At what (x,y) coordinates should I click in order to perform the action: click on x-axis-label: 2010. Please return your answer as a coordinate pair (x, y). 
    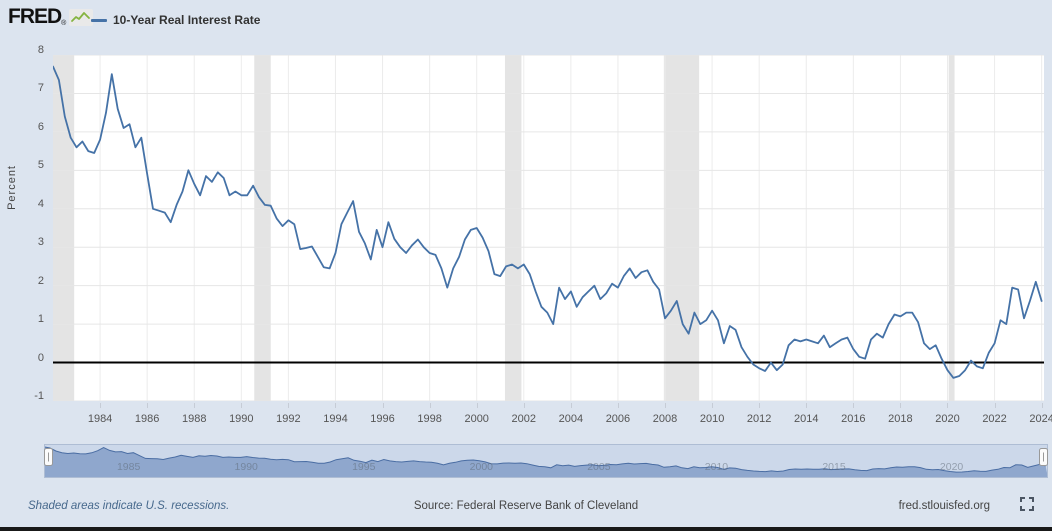
    Looking at the image, I should click on (712, 419).